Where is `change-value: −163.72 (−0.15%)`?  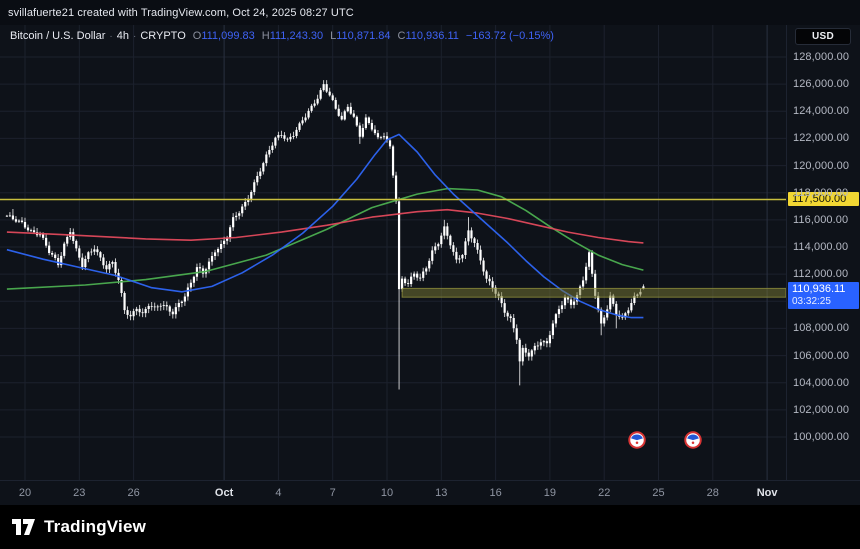
change-value: −163.72 (−0.15%) is located at coordinates (509, 36).